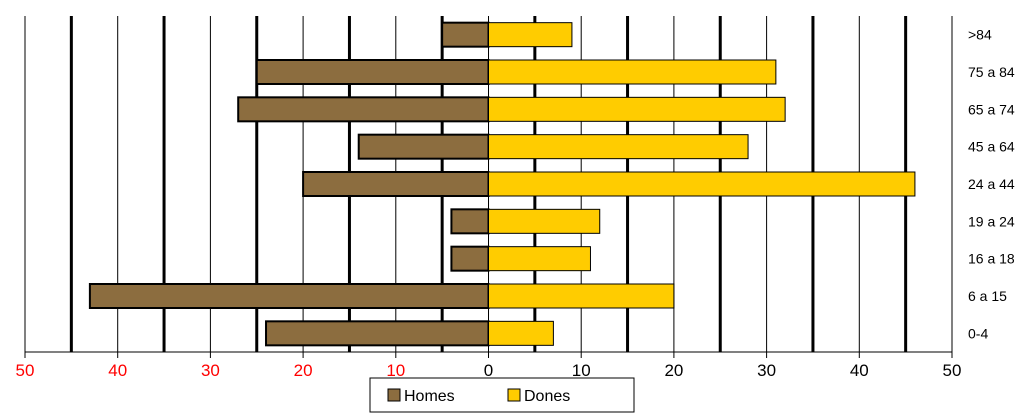 This screenshot has width=1031, height=414. What do you see at coordinates (547, 396) in the screenshot?
I see `legend-label-dones: Dones` at bounding box center [547, 396].